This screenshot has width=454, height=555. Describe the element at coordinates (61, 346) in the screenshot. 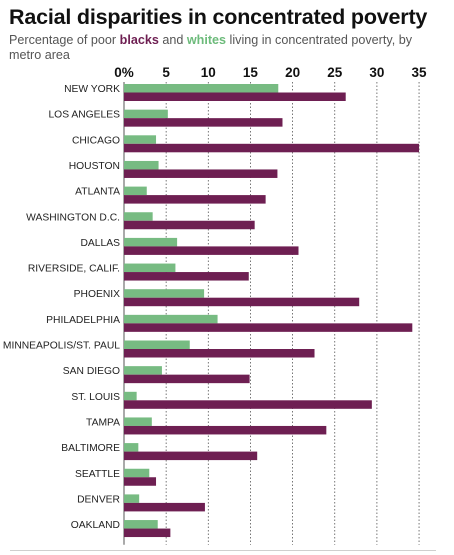

I see `category-label: MINNEAPOLIS/ST. PAUL` at that location.